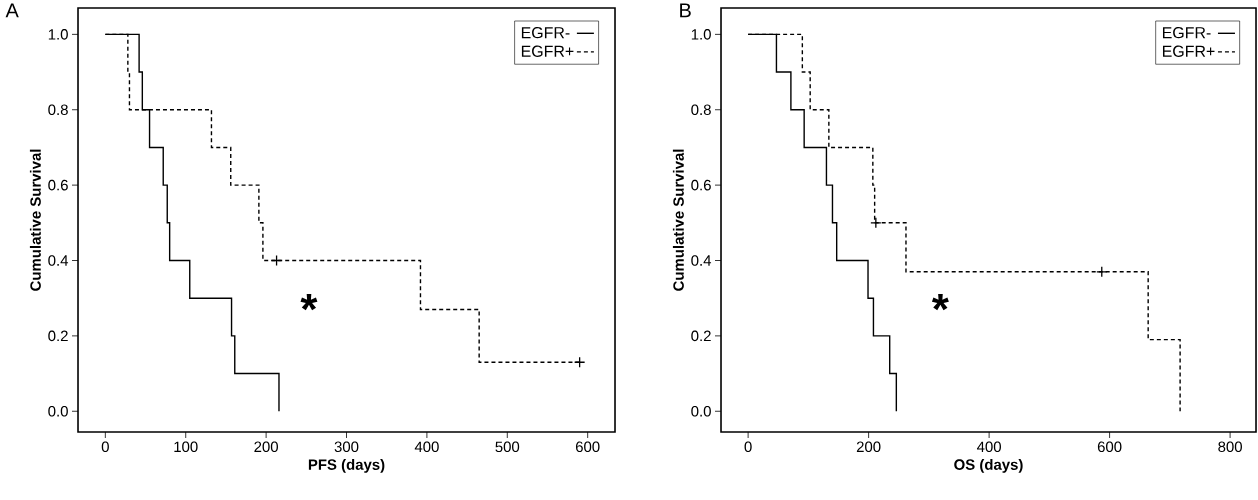 This screenshot has width=1258, height=500. Describe the element at coordinates (12, 10) in the screenshot. I see `chart-title: A` at that location.